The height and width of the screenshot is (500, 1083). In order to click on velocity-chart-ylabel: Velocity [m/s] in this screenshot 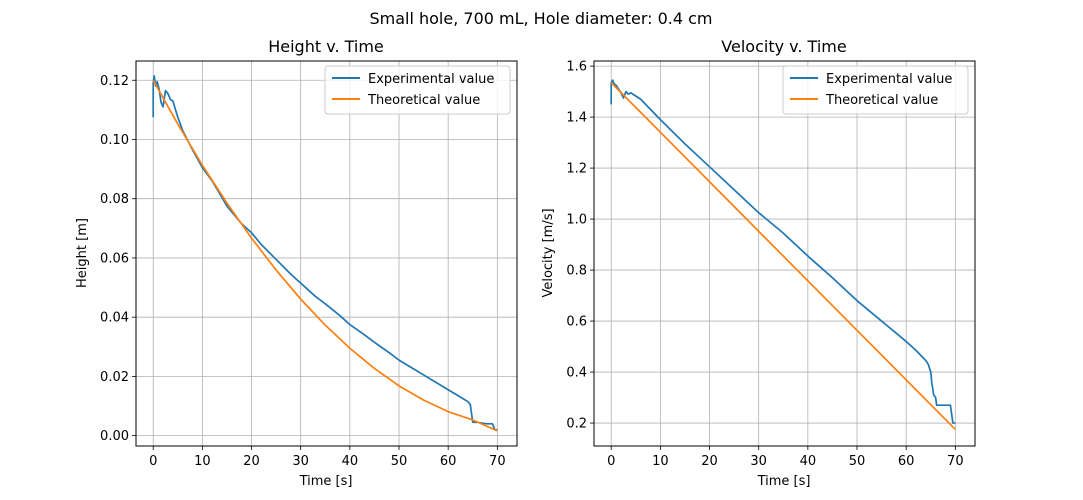, I will do `click(548, 252)`.